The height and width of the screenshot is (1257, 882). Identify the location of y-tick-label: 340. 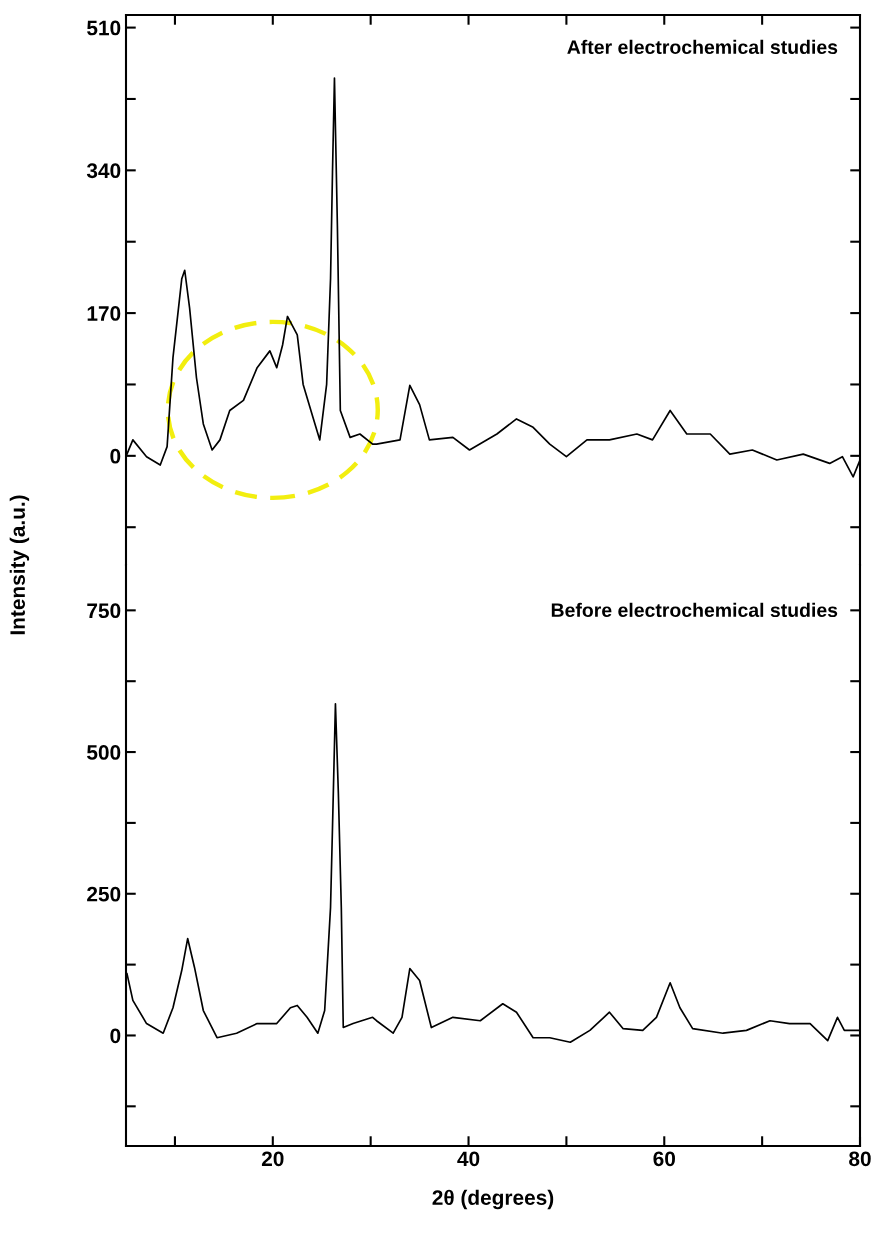
(103, 171).